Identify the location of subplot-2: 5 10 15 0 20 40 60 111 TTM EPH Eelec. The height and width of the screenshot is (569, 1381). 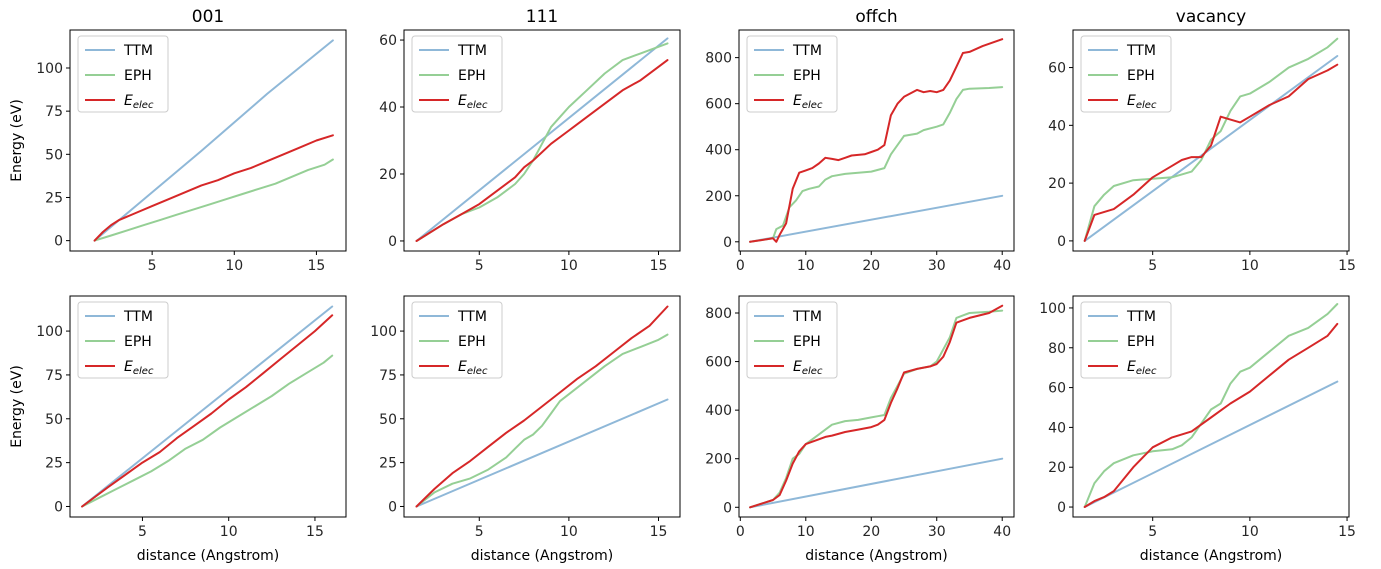
(530, 140).